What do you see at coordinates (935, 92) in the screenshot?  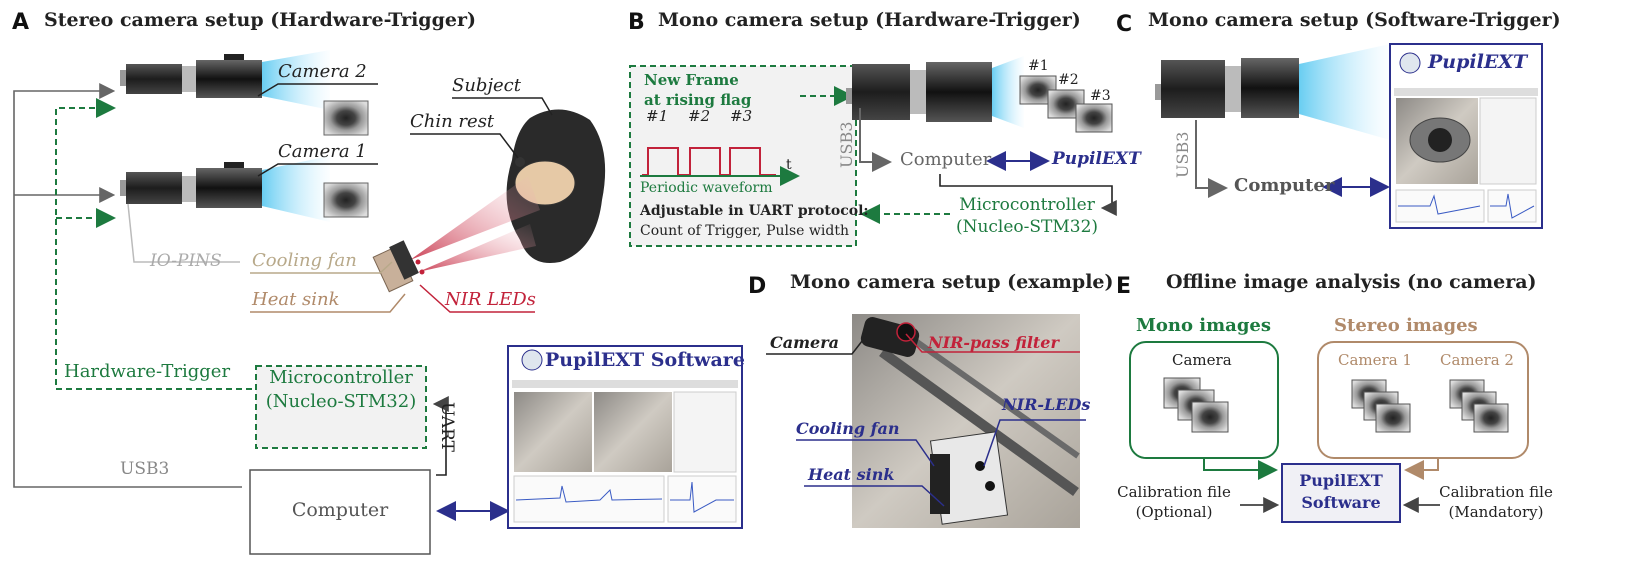 I see `mono-camera-b-icon` at bounding box center [935, 92].